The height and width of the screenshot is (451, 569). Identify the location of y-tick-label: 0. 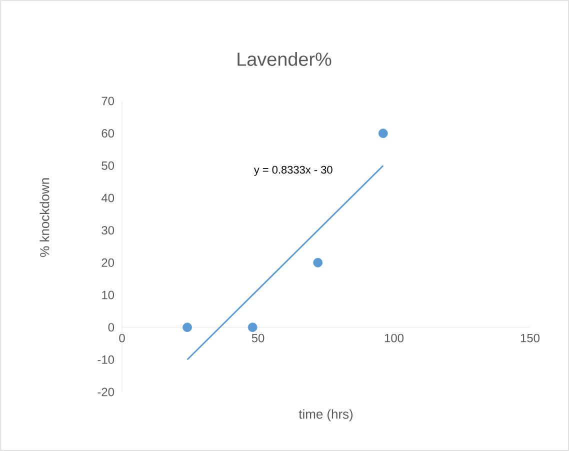
(111, 327).